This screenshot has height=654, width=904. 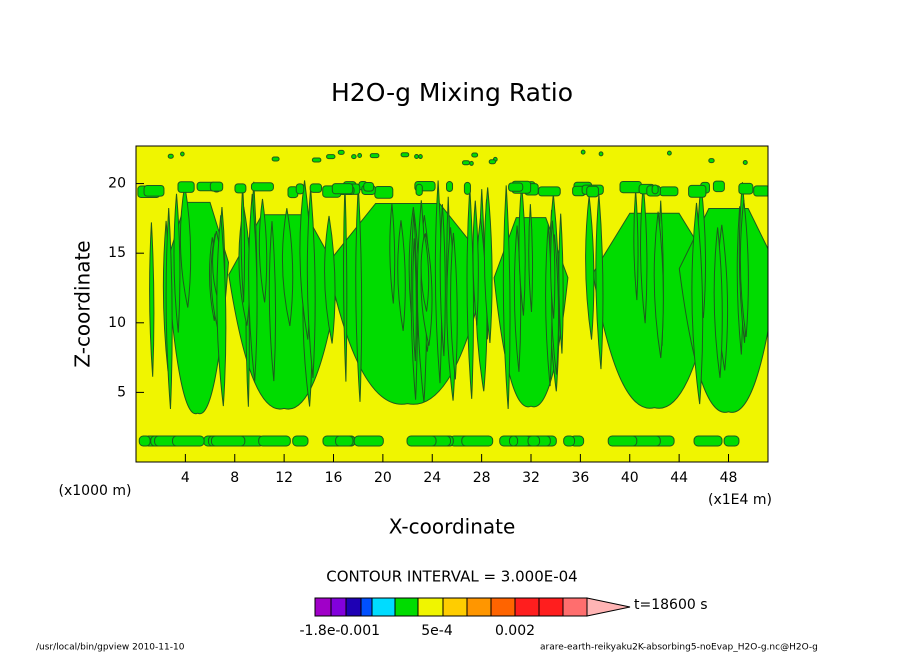 What do you see at coordinates (185, 478) in the screenshot?
I see `x-tick-label: 4` at bounding box center [185, 478].